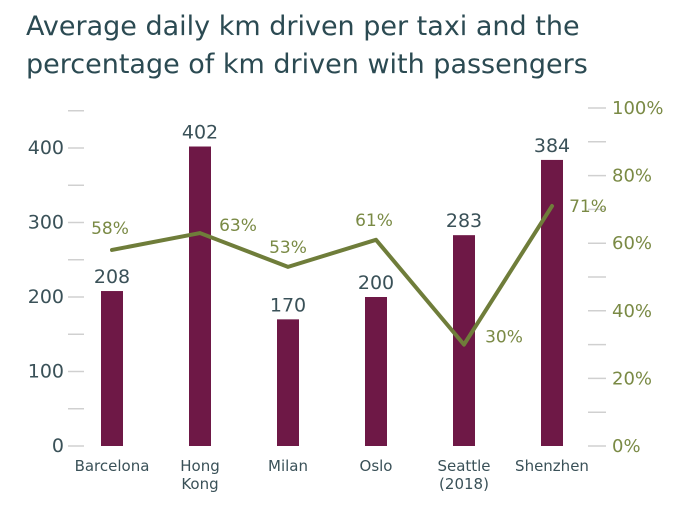 The height and width of the screenshot is (516, 698). I want to click on bar-value-label: 208, so click(112, 277).